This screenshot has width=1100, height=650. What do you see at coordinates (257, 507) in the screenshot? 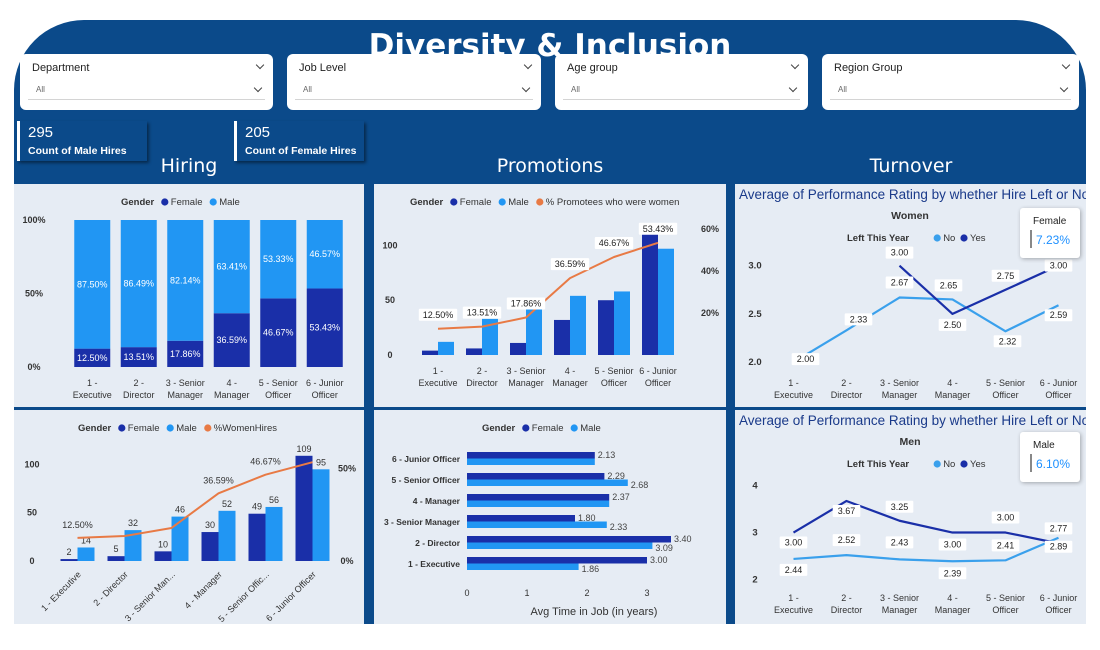
I see `female-data-label: 49` at bounding box center [257, 507].